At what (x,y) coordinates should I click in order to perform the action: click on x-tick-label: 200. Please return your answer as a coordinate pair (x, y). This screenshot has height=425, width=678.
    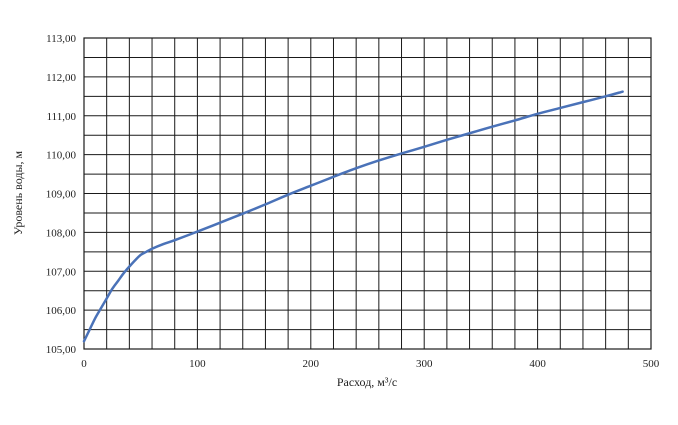
    Looking at the image, I should click on (311, 364).